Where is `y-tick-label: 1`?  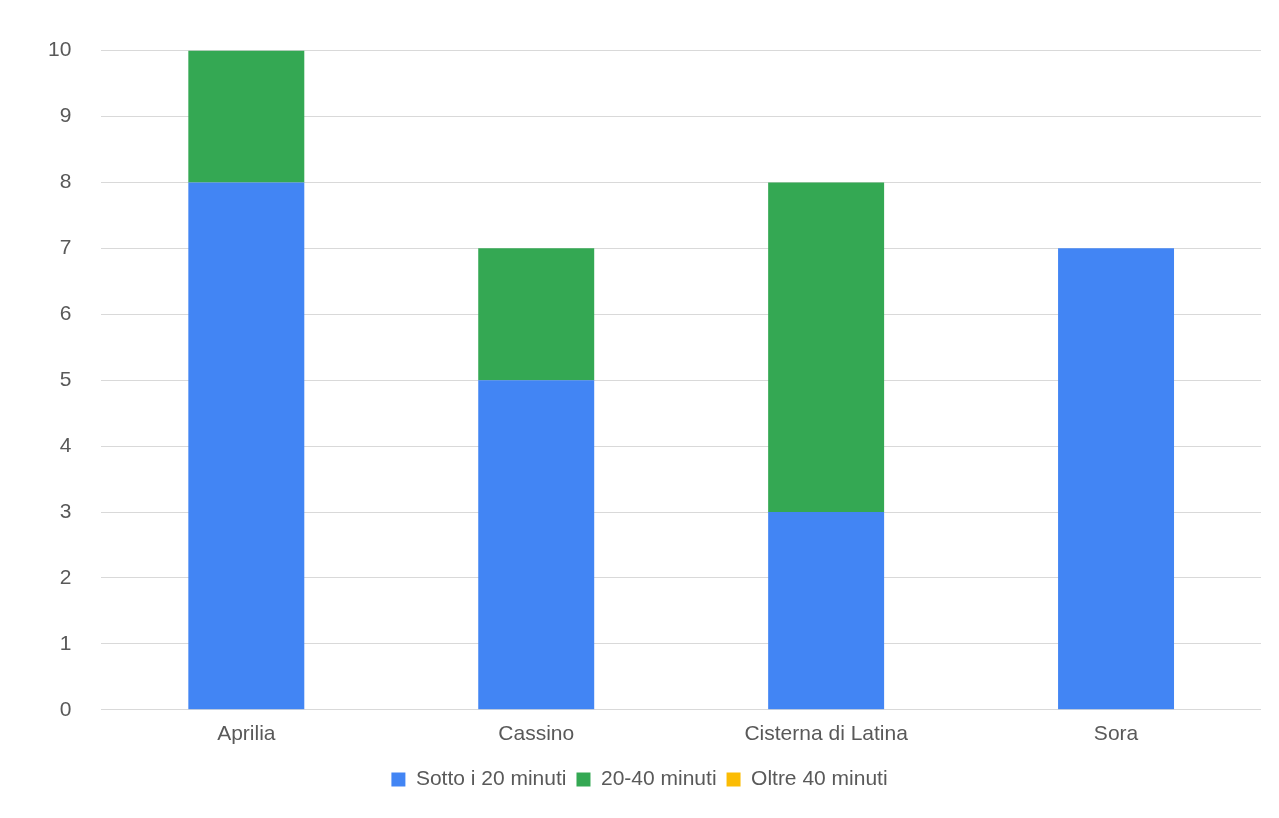
y-tick-label: 1 is located at coordinates (65, 642).